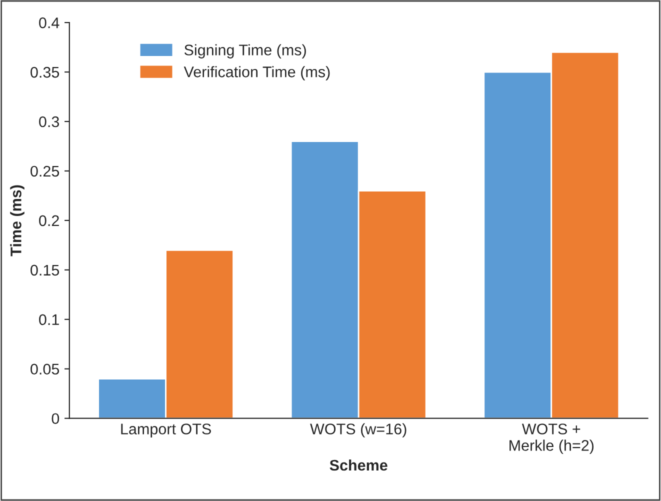 This screenshot has width=661, height=501. What do you see at coordinates (45, 369) in the screenshot?
I see `y-tick-label: 0.05` at bounding box center [45, 369].